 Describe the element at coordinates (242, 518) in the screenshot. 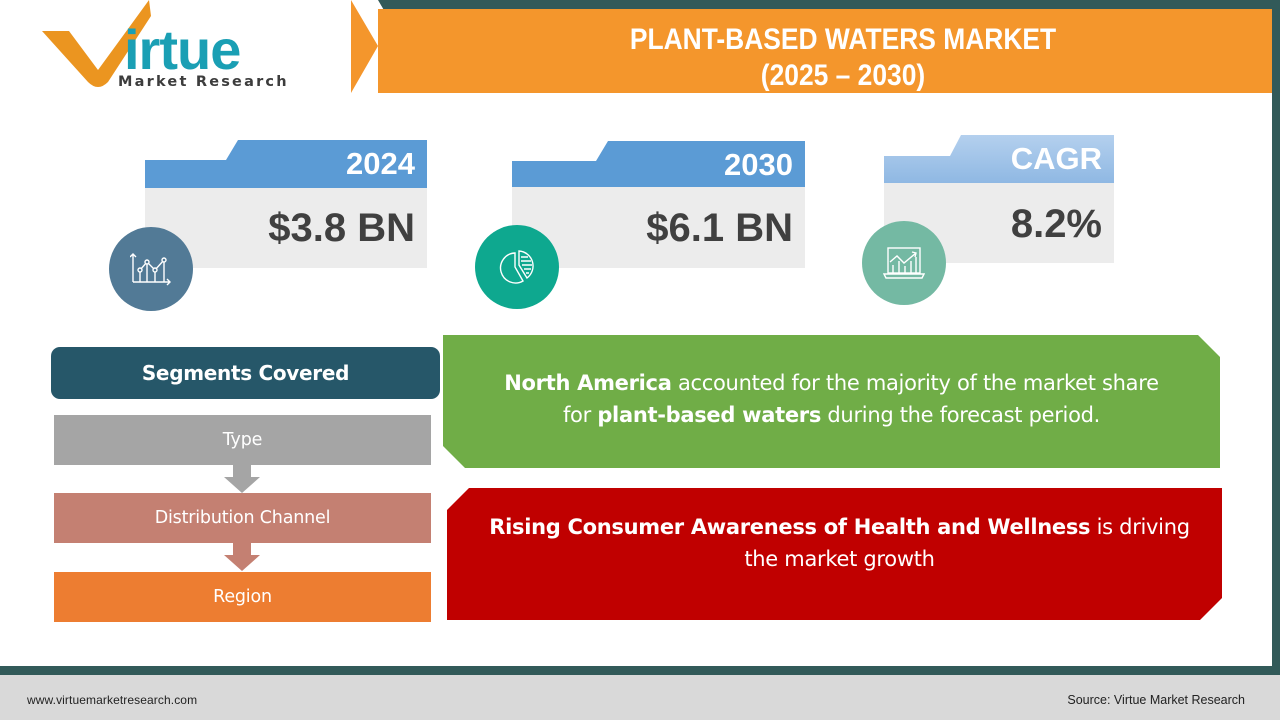

I see `segment-distribution-channel: Distribution Channel` at that location.